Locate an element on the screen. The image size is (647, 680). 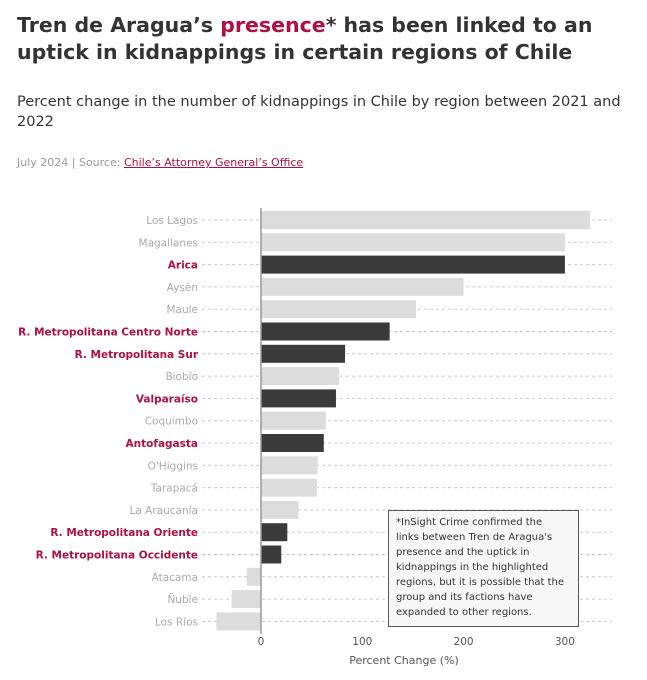
category-label: Coquimbo is located at coordinates (171, 422).